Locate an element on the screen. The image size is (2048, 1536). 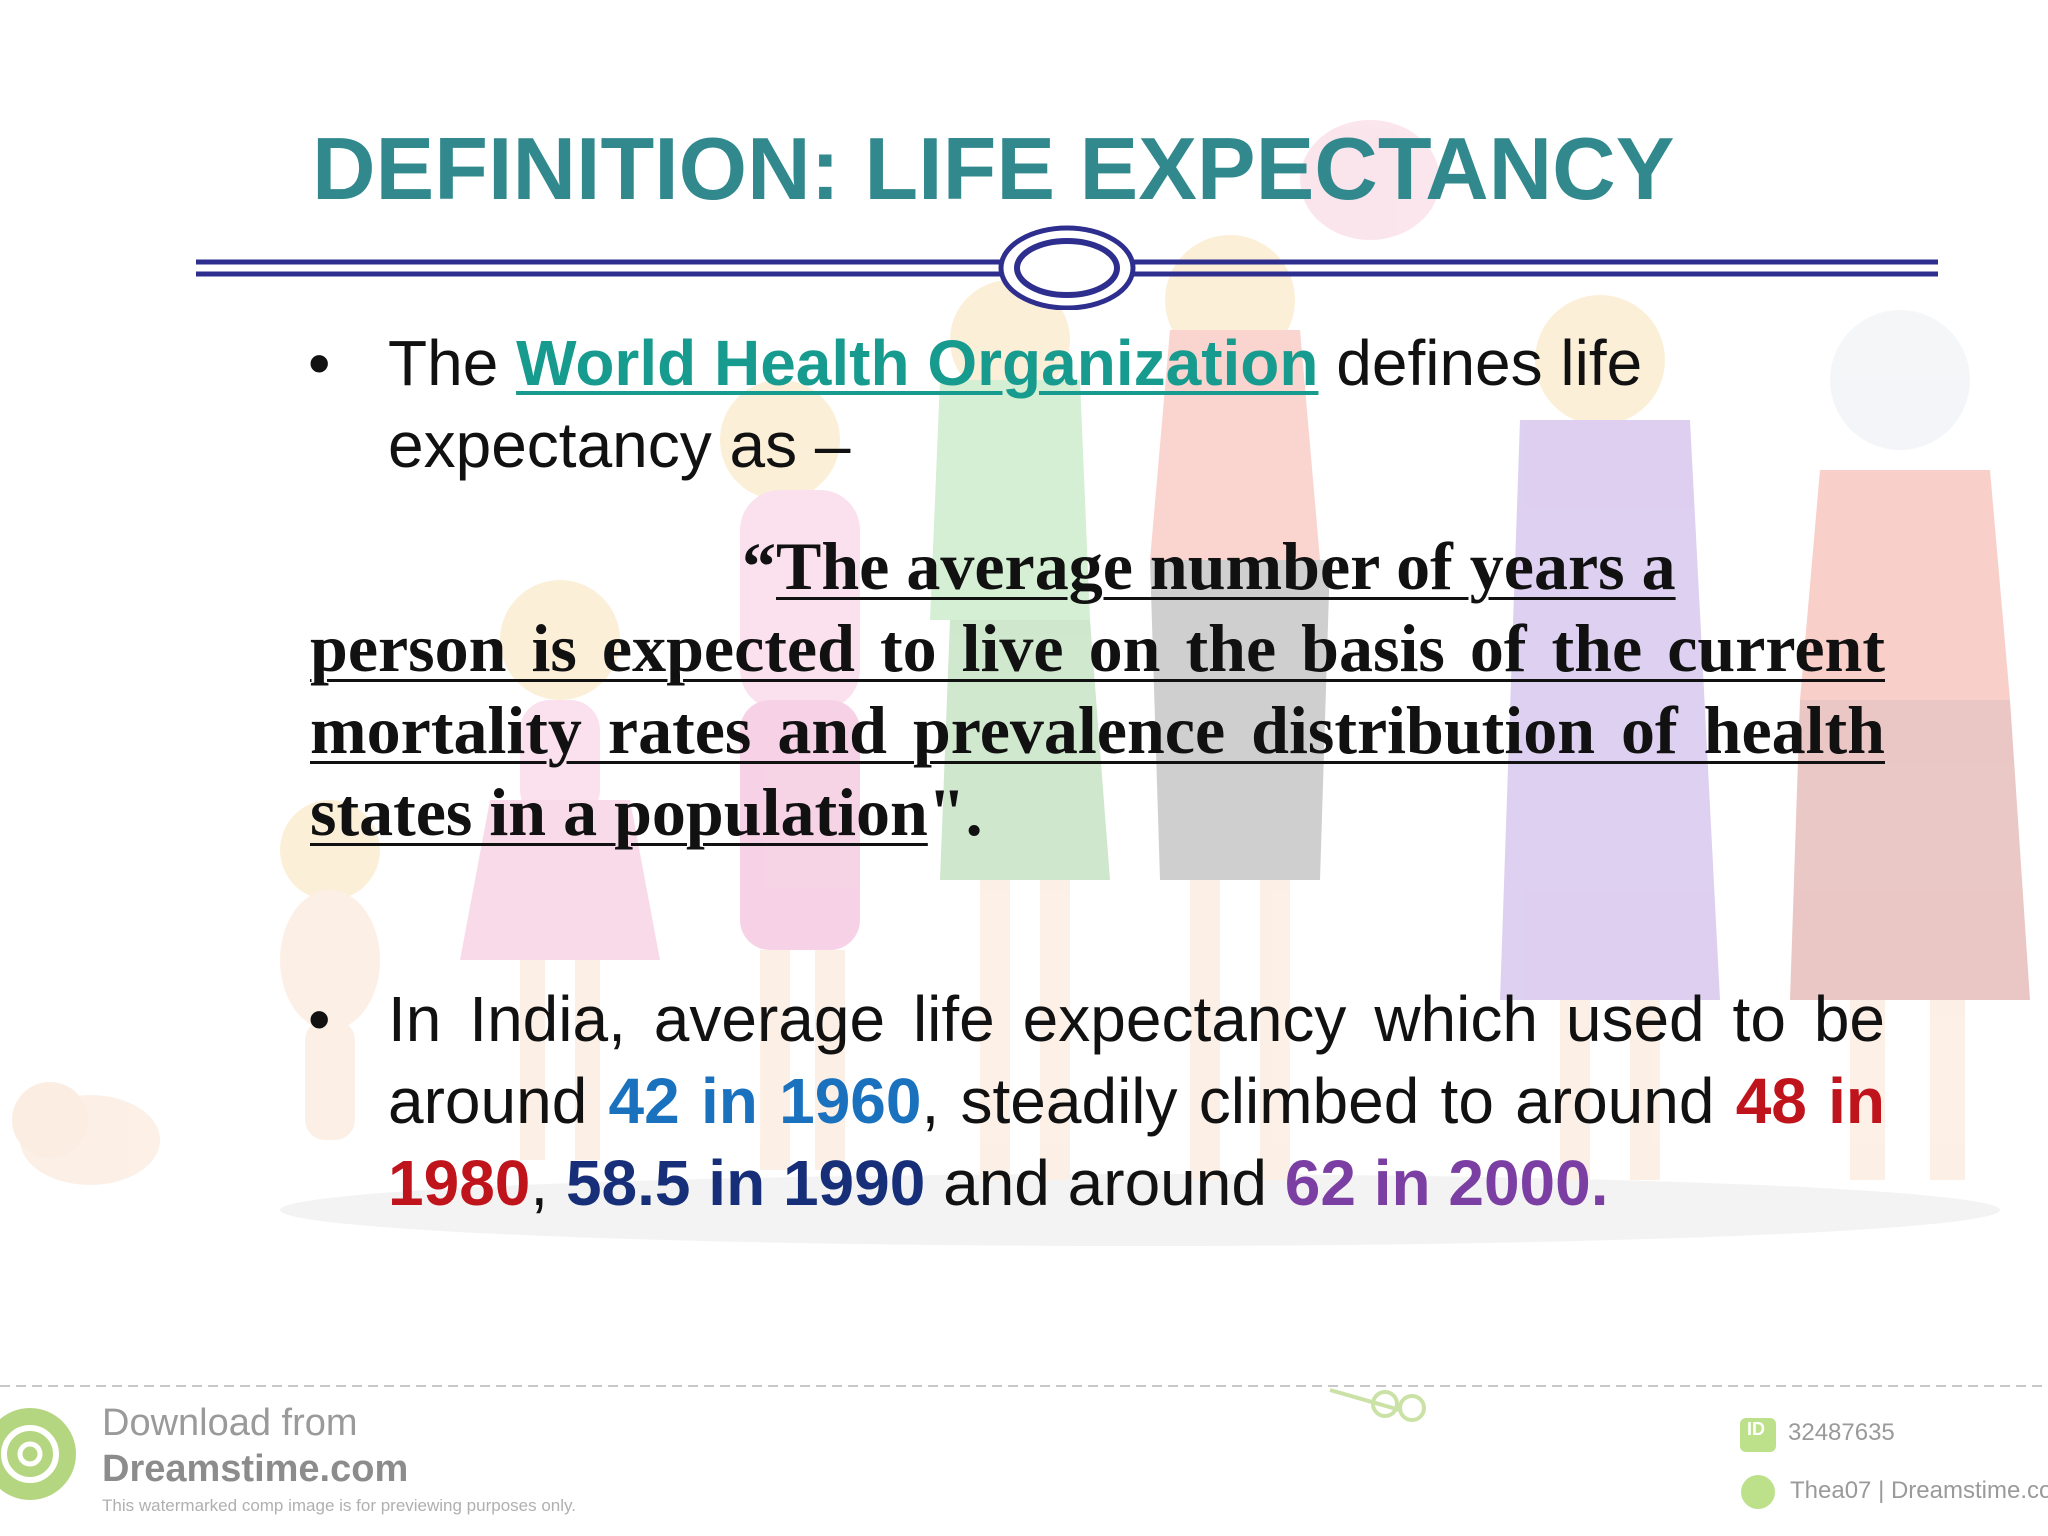
title-divider is located at coordinates (1067, 267).